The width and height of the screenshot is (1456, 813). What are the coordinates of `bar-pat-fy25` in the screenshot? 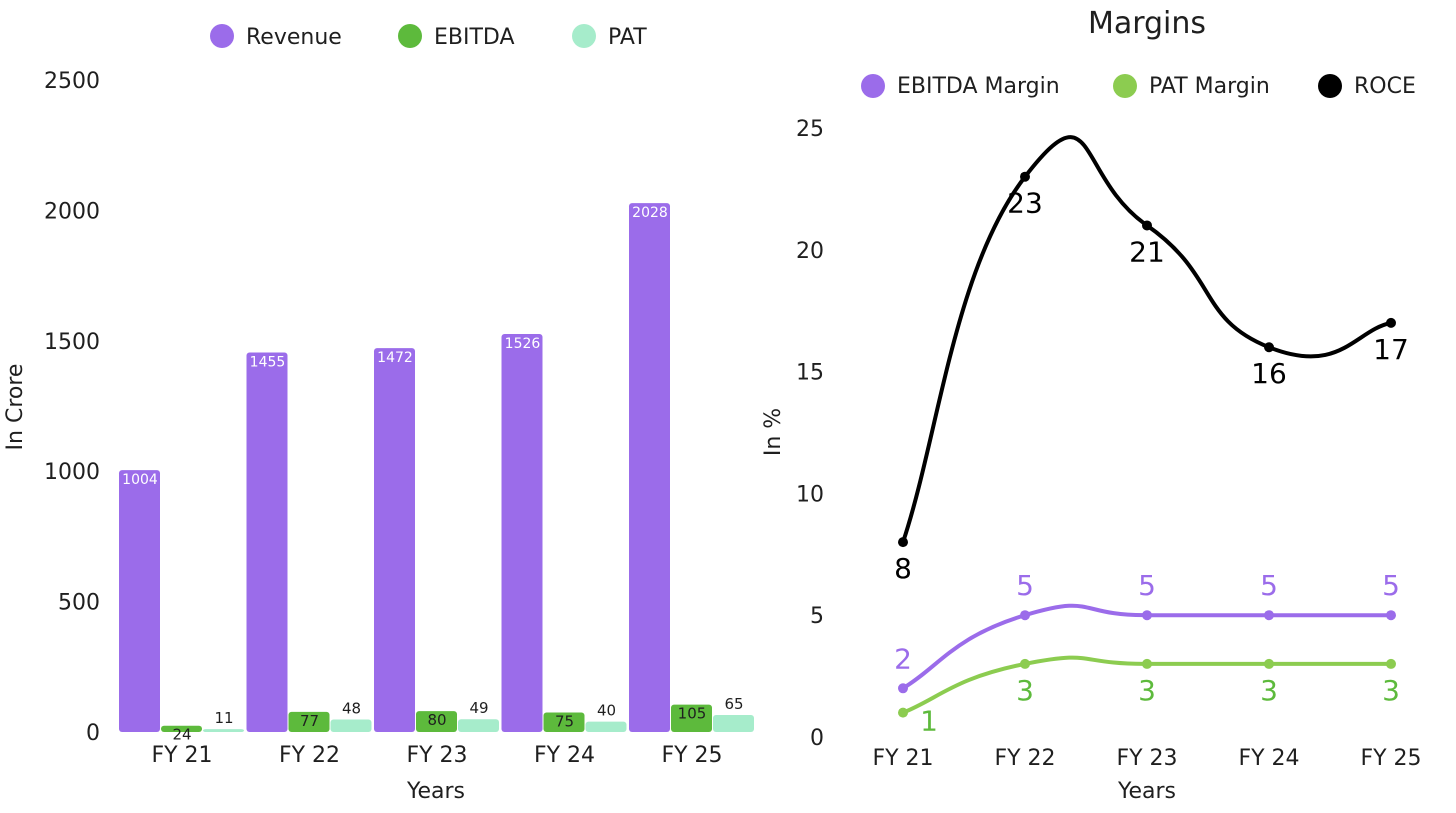 It's located at (733, 723).